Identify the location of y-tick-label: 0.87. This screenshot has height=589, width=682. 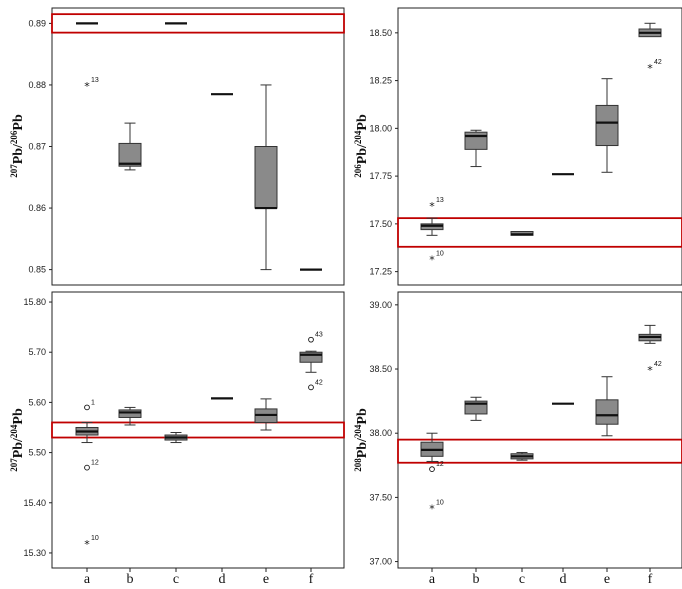
(37, 147).